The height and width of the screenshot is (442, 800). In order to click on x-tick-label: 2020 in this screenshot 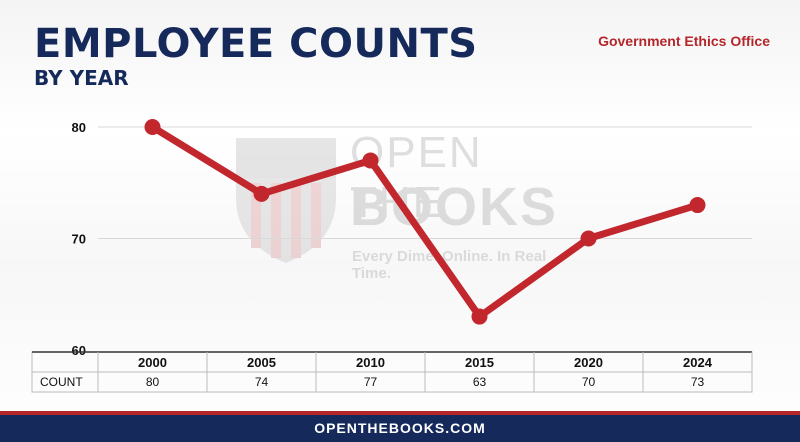, I will do `click(588, 362)`.